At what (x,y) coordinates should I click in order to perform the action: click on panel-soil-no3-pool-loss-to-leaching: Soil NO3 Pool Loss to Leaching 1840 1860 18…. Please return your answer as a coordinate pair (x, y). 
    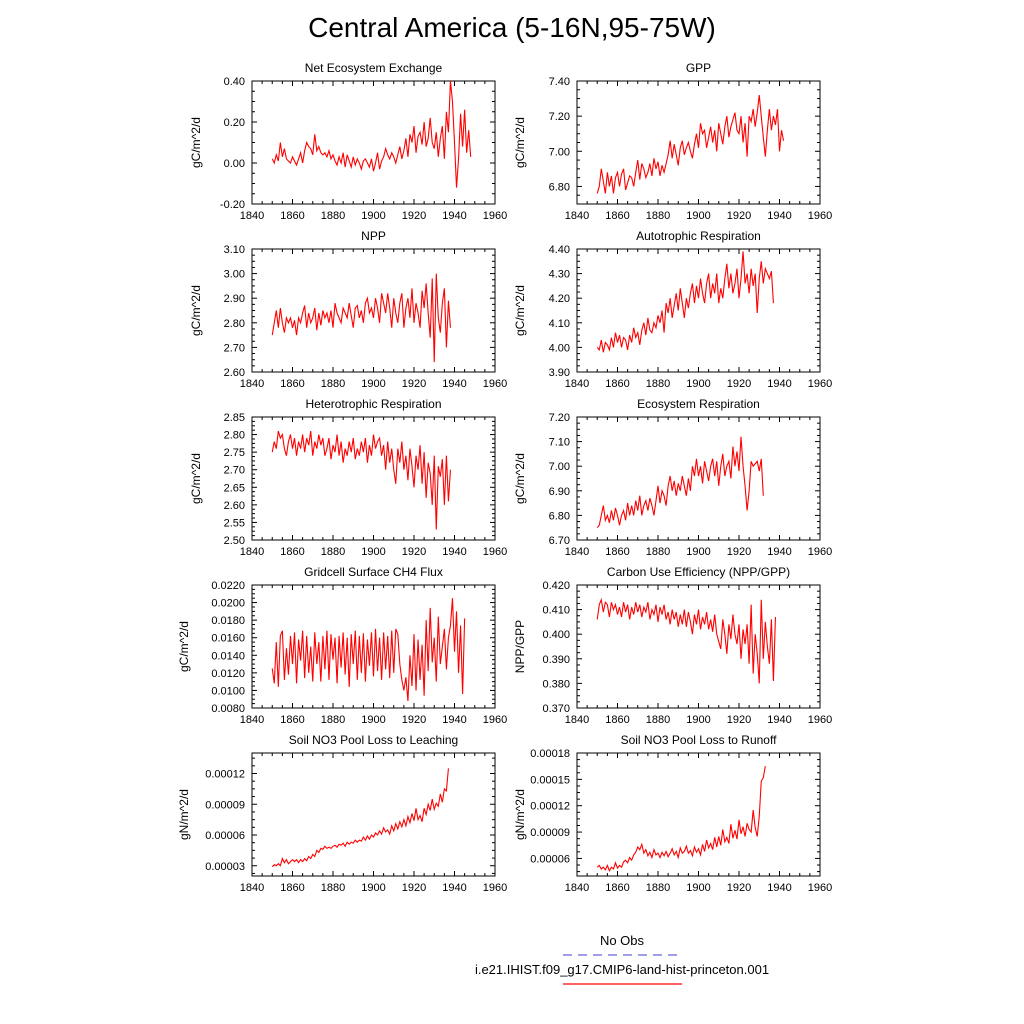
    Looking at the image, I should click on (342, 813).